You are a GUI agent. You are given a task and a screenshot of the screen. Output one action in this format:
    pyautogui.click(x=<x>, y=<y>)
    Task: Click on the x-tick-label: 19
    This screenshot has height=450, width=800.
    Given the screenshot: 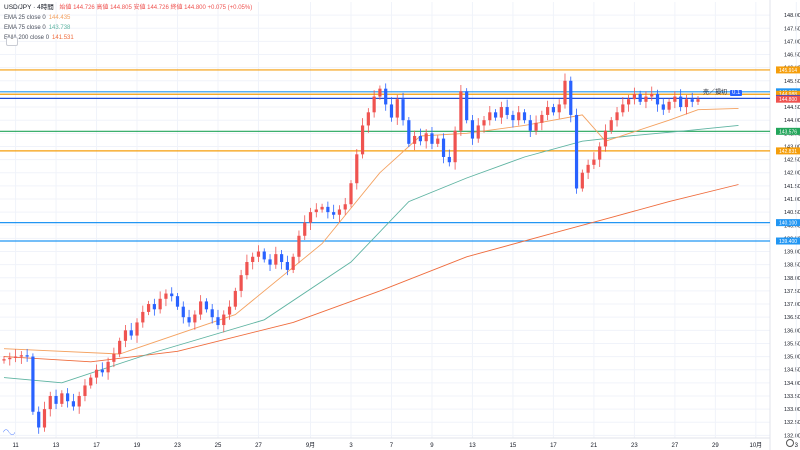 What is the action you would take?
    pyautogui.click(x=137, y=446)
    